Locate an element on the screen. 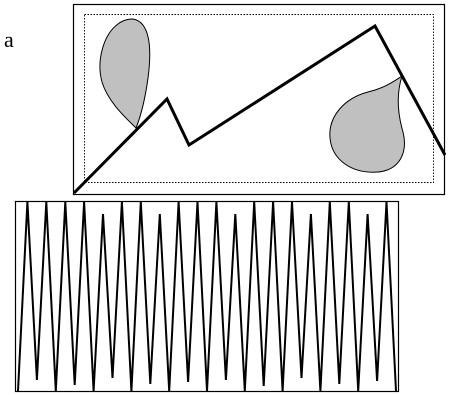 The height and width of the screenshot is (395, 449). right-teardrop-blob is located at coordinates (367, 123).